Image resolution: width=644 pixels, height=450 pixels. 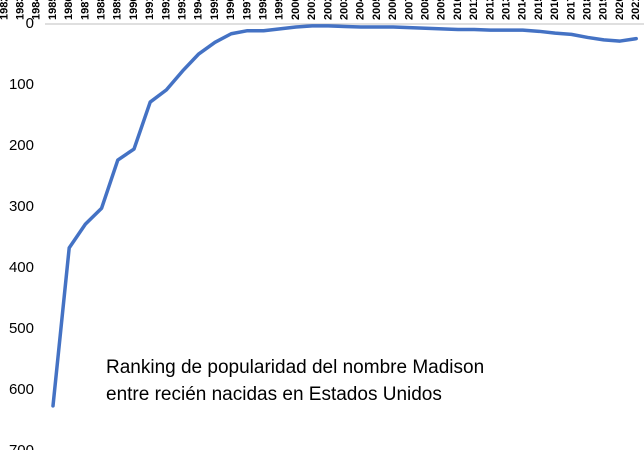 I want to click on x-tick-label: 2014, so click(x=523, y=10).